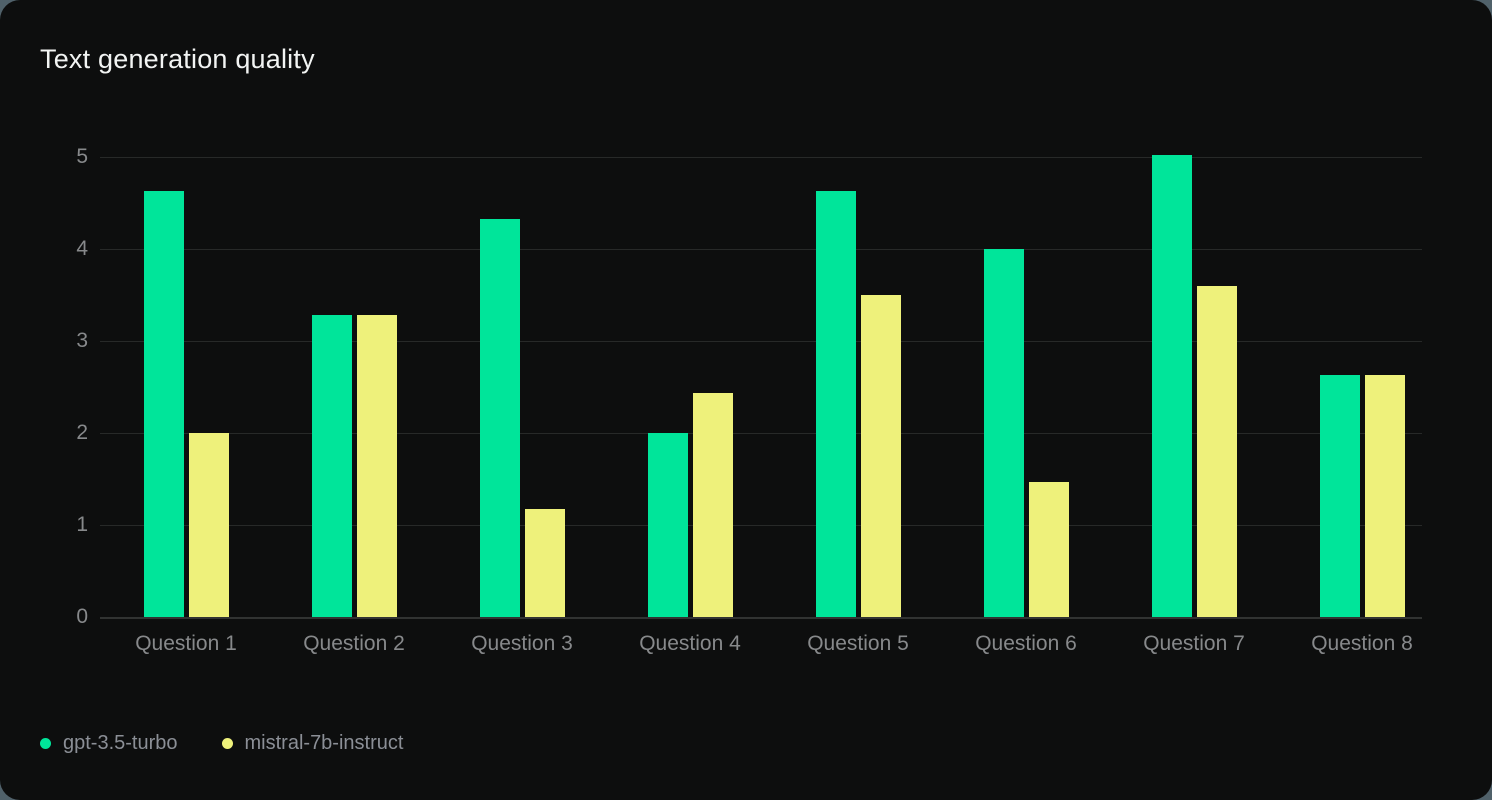 Image resolution: width=1492 pixels, height=800 pixels. I want to click on bar-gpt-3.5-turbo-question-2, so click(331, 466).